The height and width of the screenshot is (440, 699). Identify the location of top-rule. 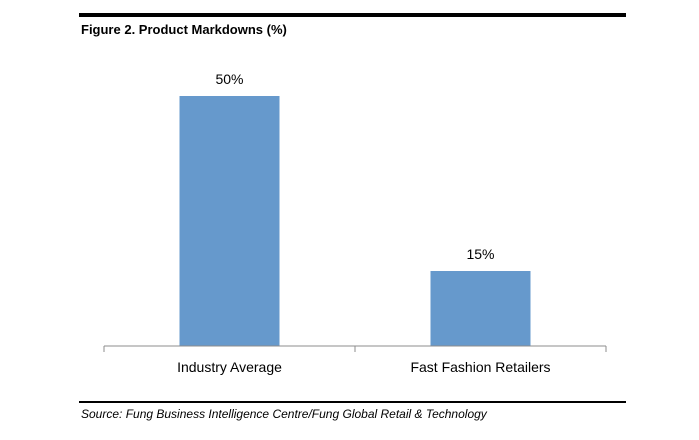
(352, 15).